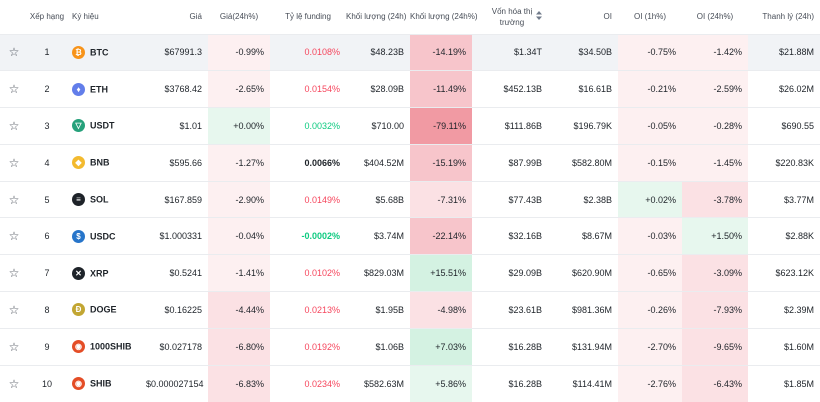 Image resolution: width=820 pixels, height=402 pixels. What do you see at coordinates (591, 273) in the screenshot?
I see `oi-cell: $620.90M` at bounding box center [591, 273].